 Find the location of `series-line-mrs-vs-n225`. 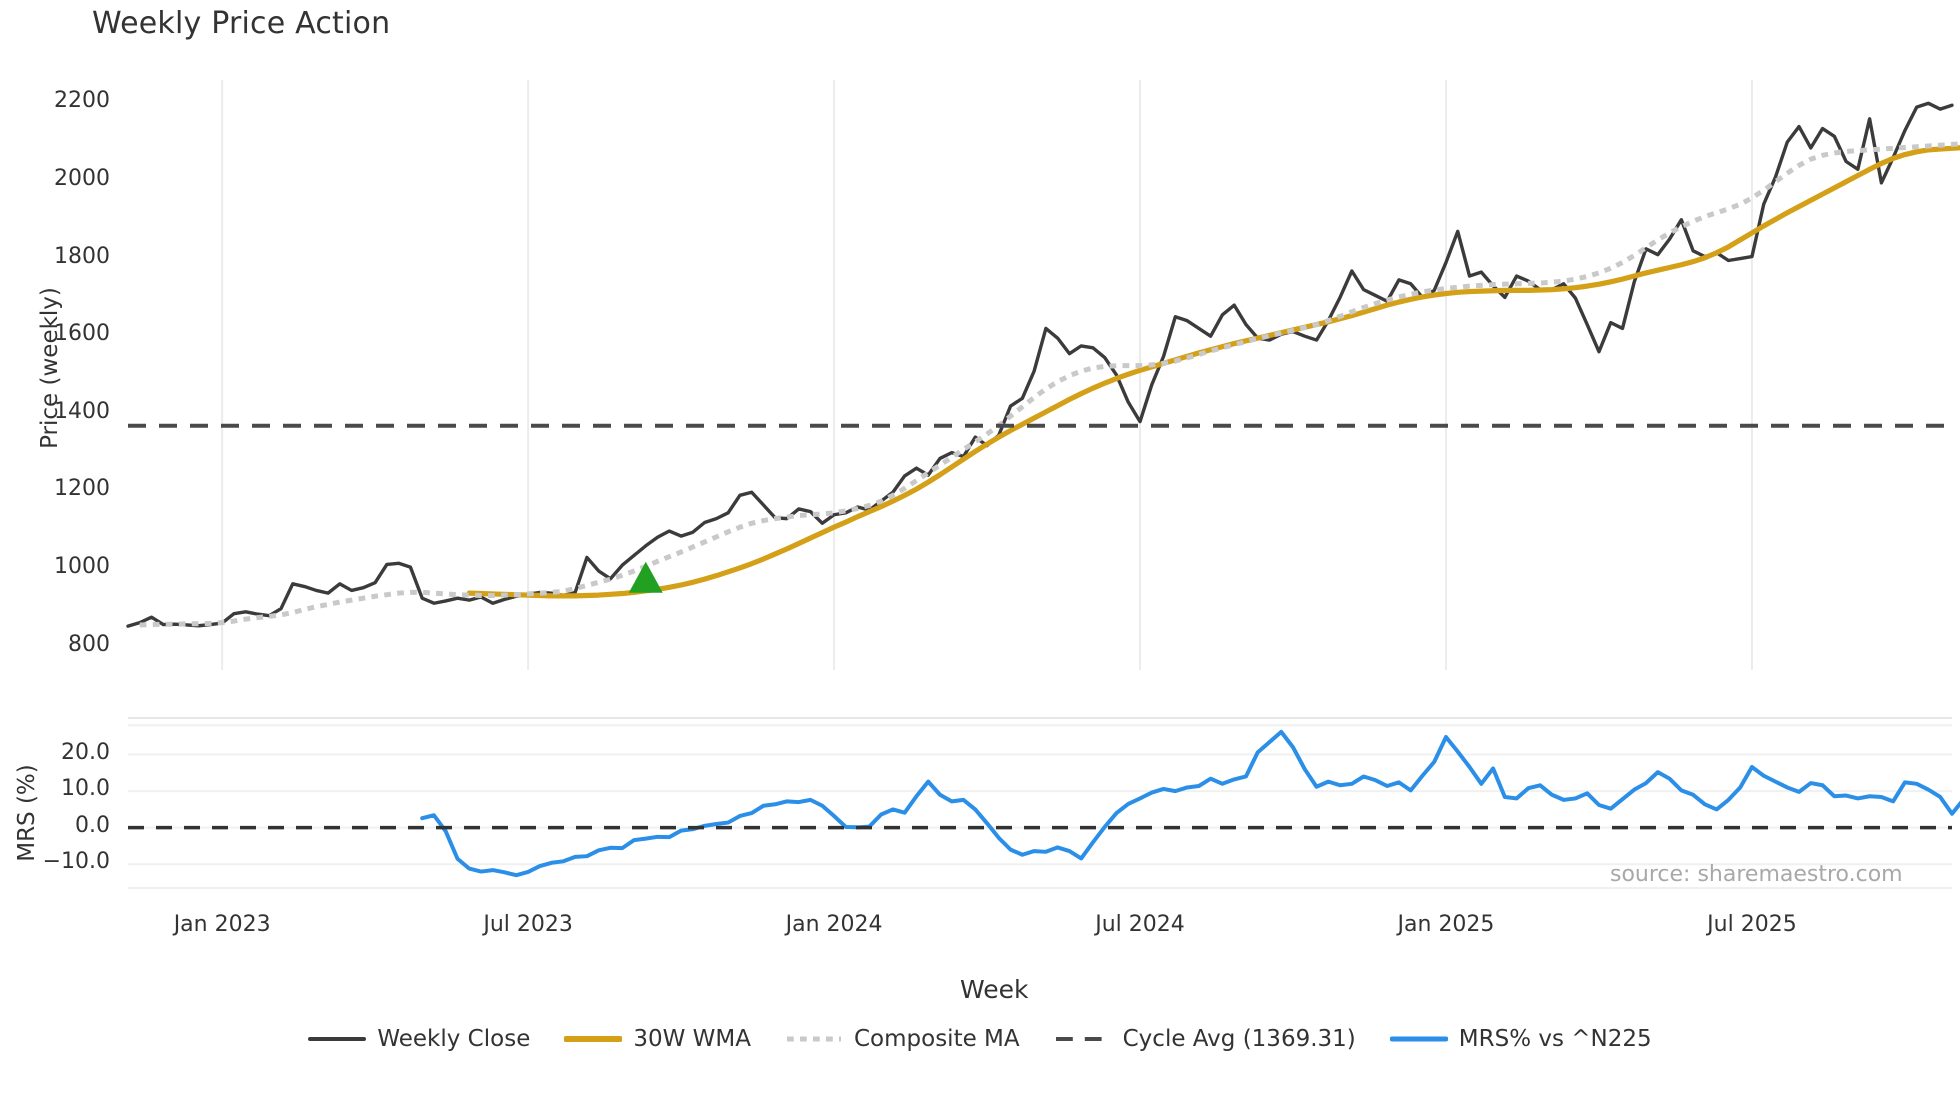

series-line-mrs-vs-n225 is located at coordinates (1190, 803).